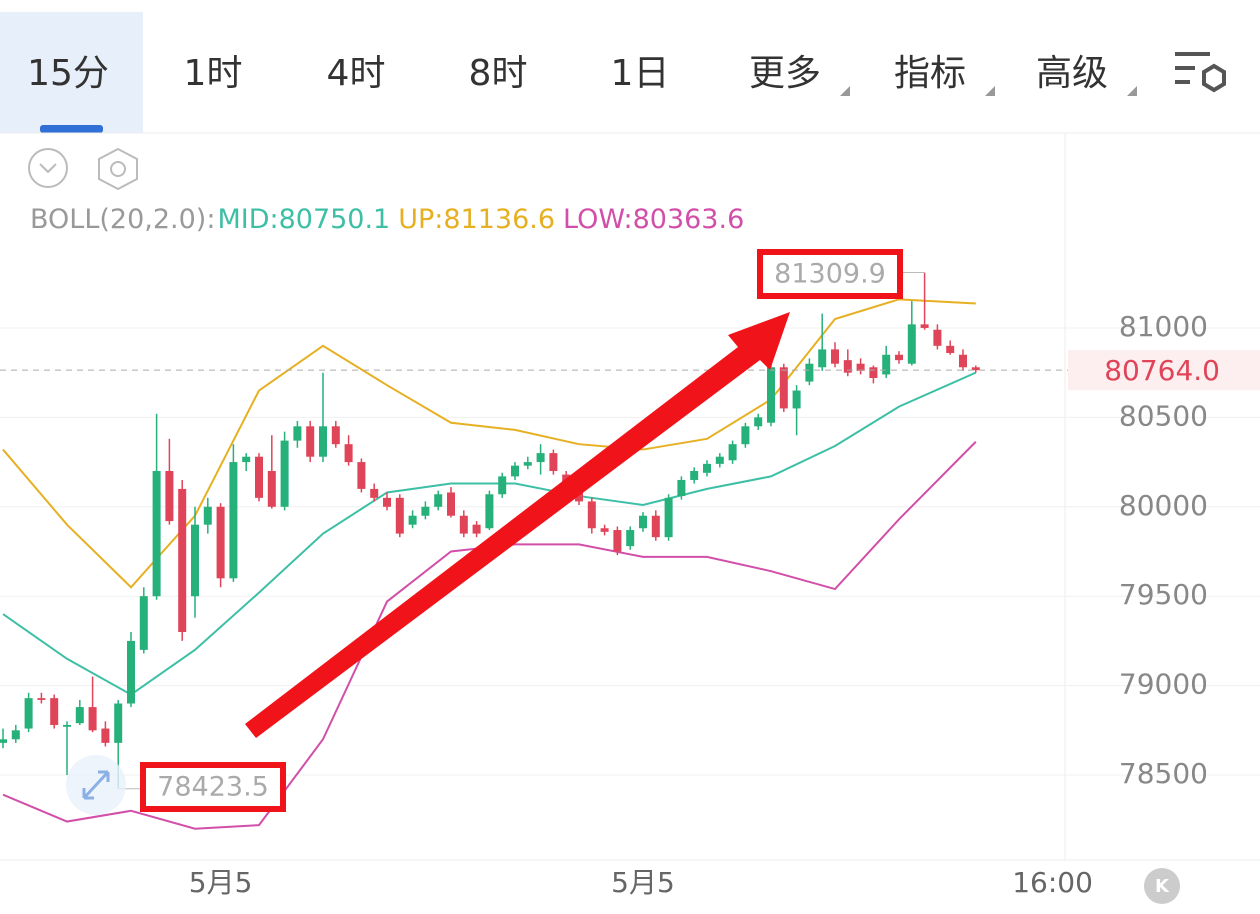 The image size is (1260, 914). Describe the element at coordinates (1072, 73) in the screenshot. I see `timeframe-tab: 高级` at that location.